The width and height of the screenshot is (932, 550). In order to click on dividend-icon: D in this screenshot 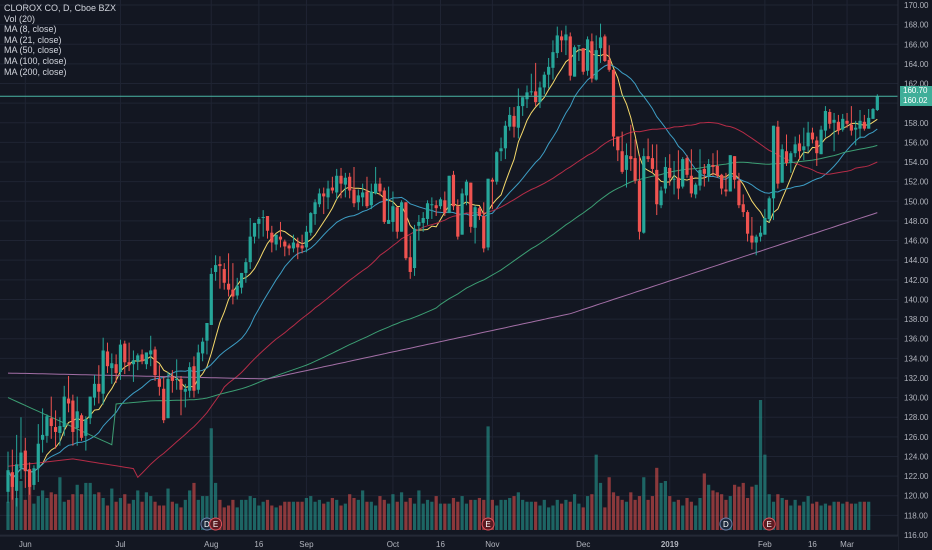, I will do `click(726, 524)`.